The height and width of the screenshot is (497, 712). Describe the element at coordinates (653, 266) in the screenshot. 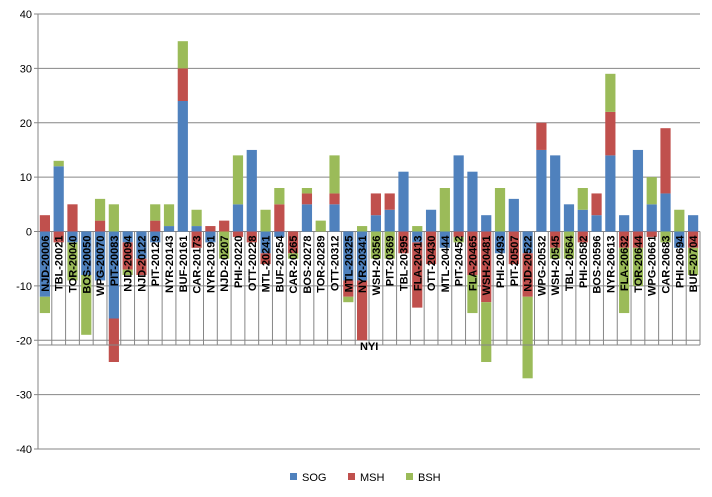

I see `category-label: WPG-20661` at that location.